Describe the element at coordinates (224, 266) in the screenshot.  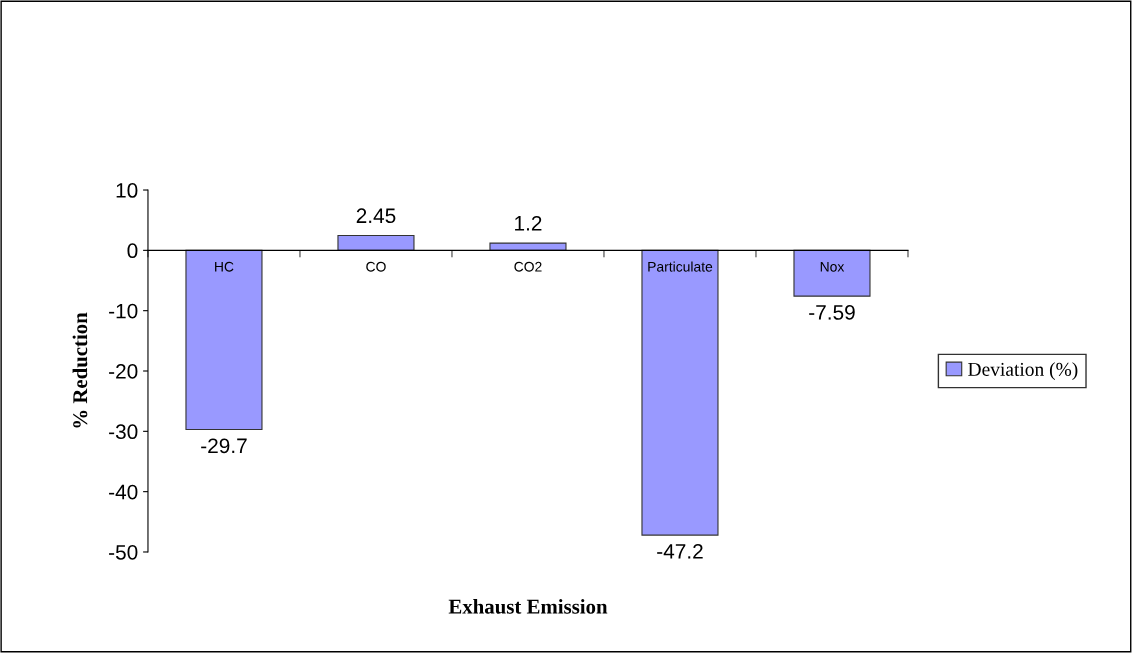
I see `x-tick-label: HC` at that location.